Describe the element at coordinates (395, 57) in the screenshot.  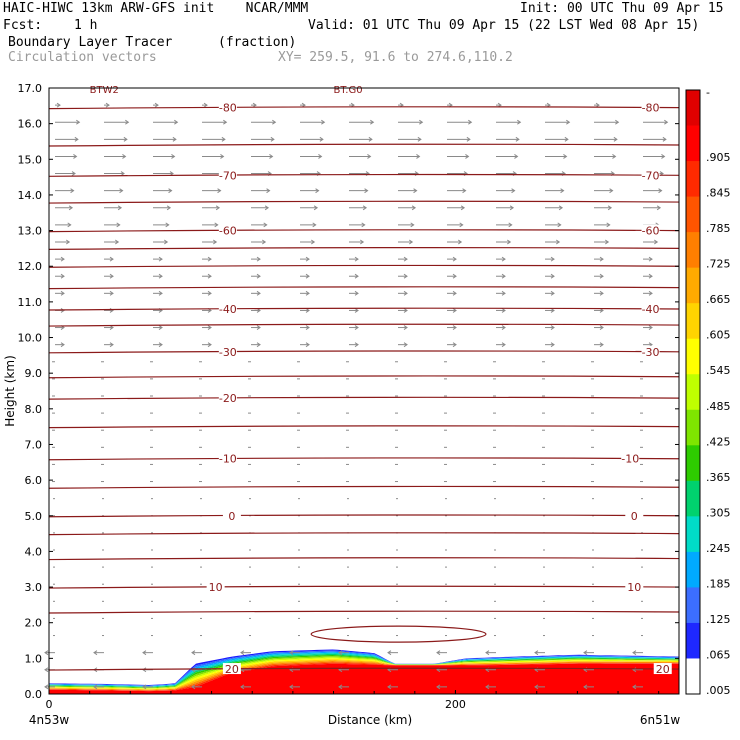
I see `xy-label: XY= 259.5, 91.6 to 274.6,110.2` at that location.